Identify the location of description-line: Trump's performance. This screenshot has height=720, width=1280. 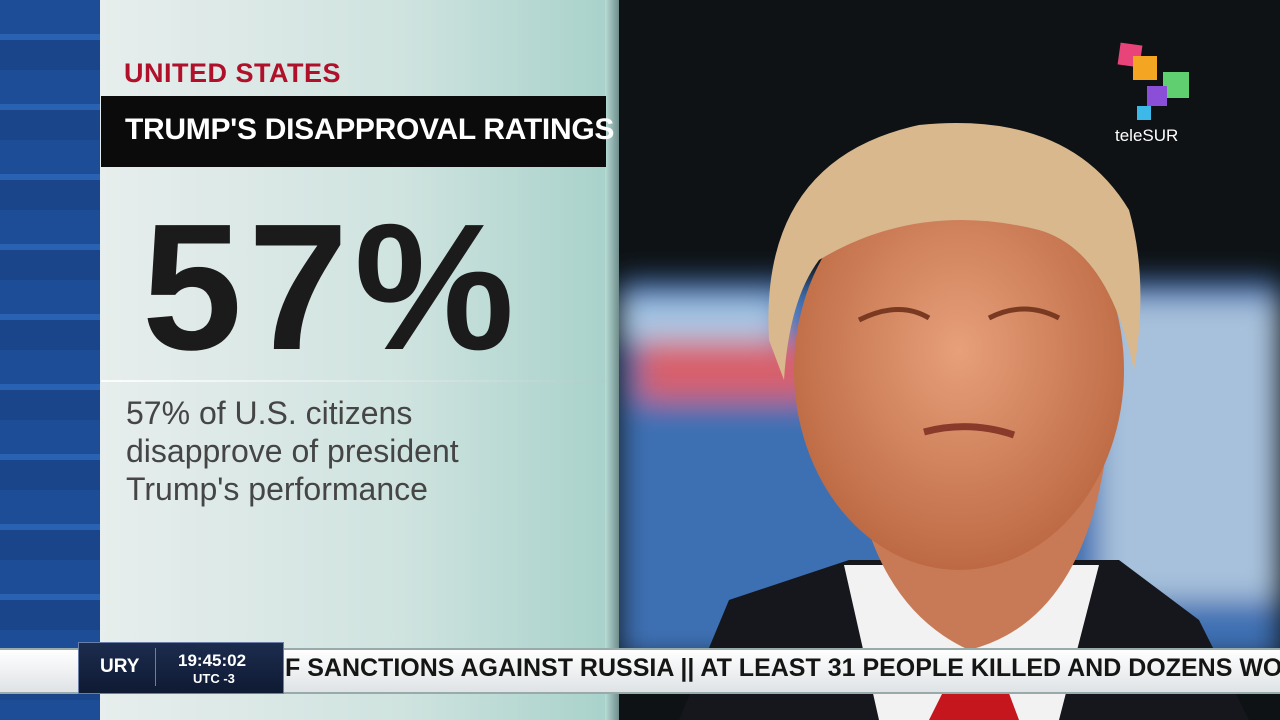
(277, 489).